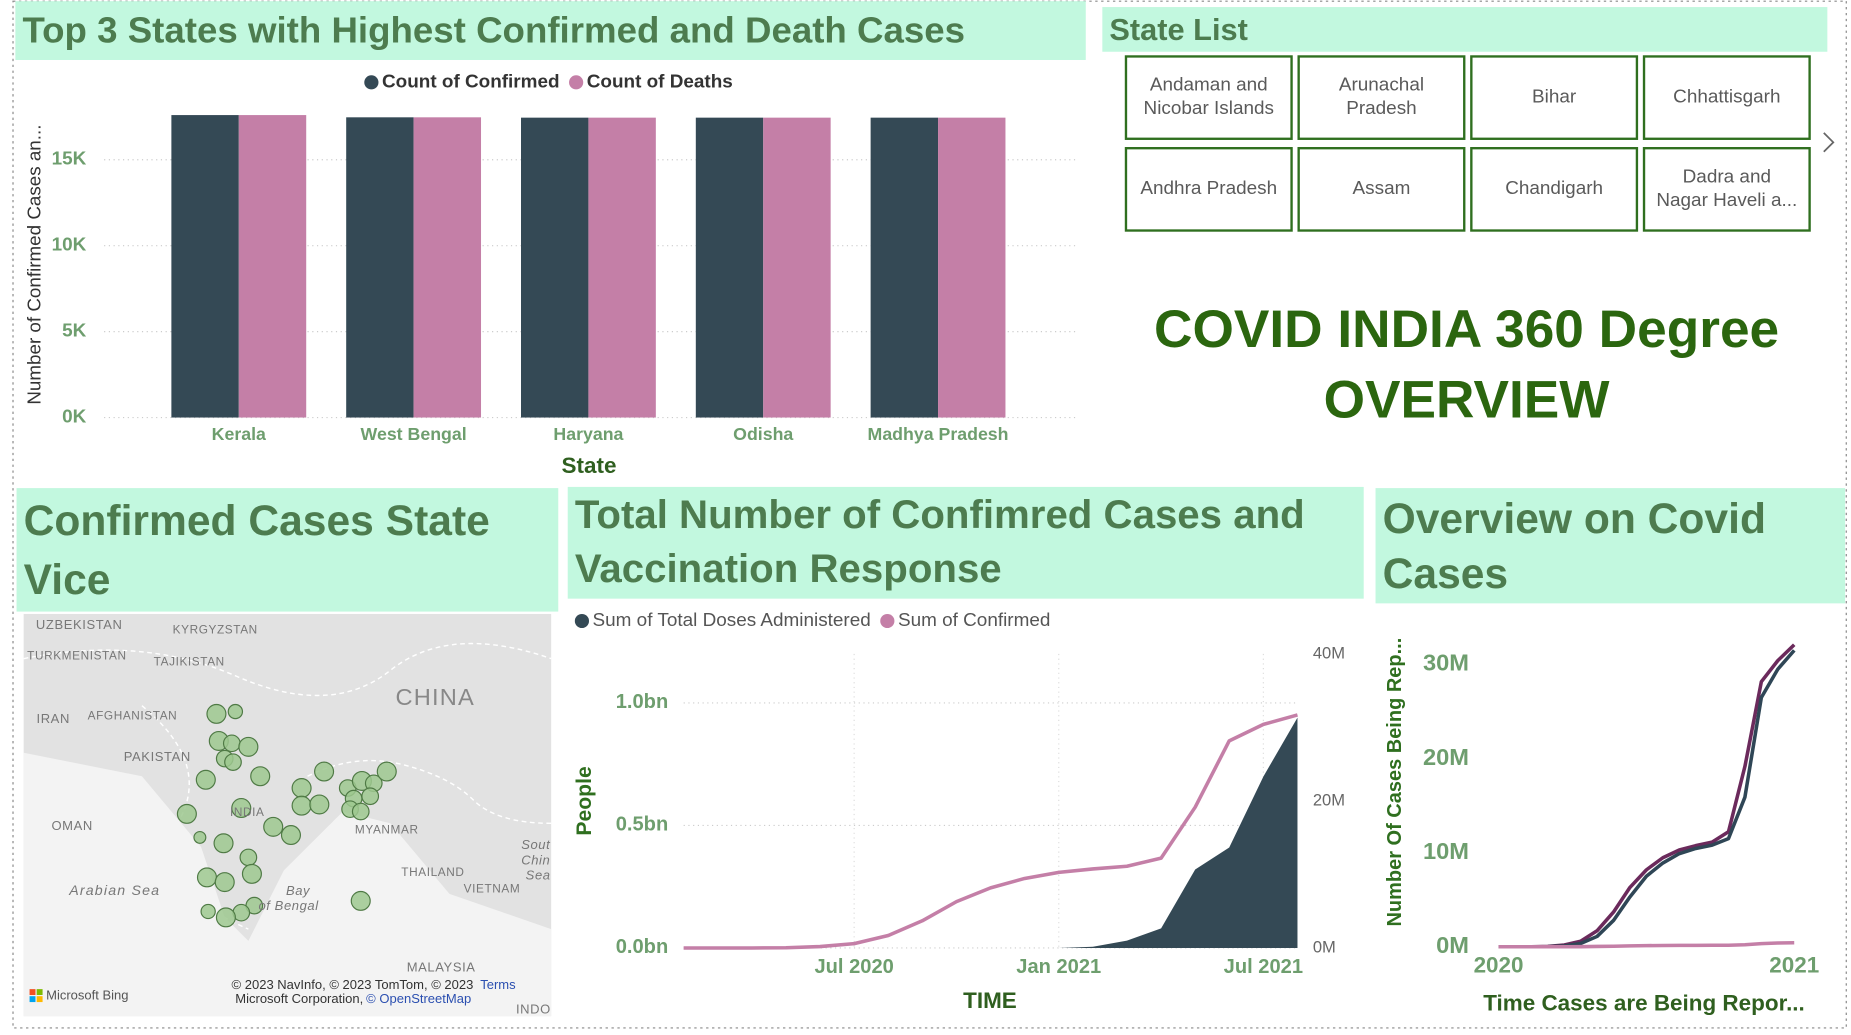 The height and width of the screenshot is (1035, 1851). I want to click on map-label: TAJIKISTAN, so click(189, 661).